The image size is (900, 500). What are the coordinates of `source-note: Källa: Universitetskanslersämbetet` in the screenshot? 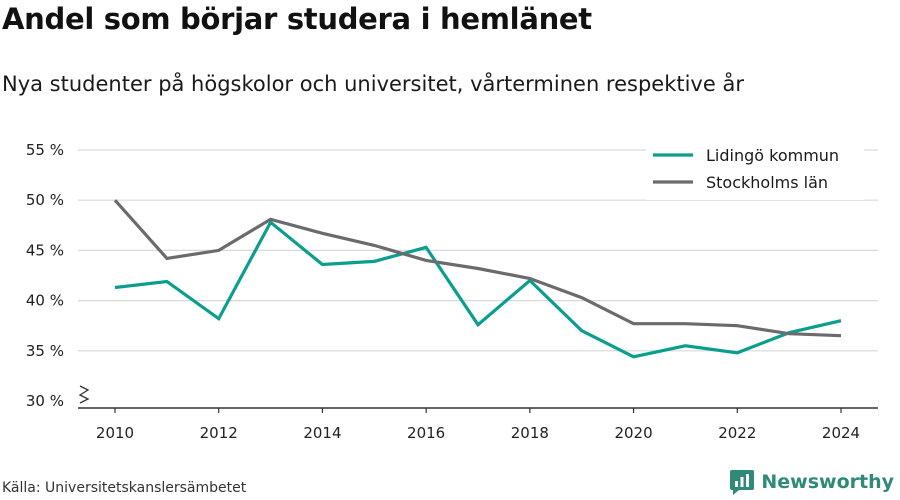 It's located at (124, 488).